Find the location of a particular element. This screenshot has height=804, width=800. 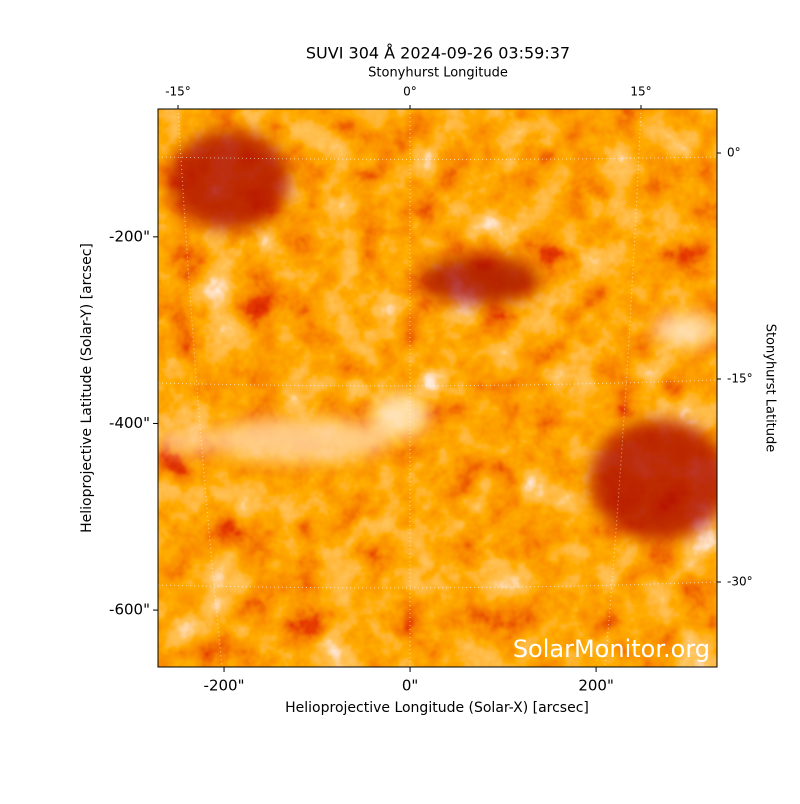

x-tick-label: 0" is located at coordinates (410, 686).